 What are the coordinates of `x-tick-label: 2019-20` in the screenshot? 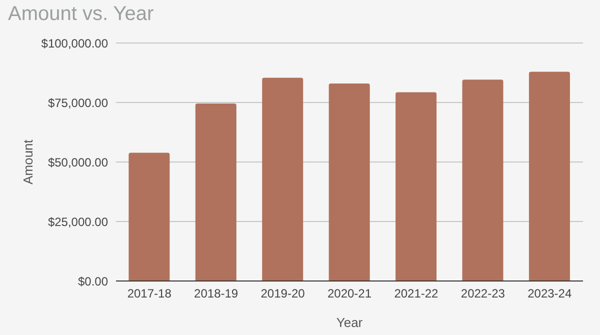 It's located at (283, 293).